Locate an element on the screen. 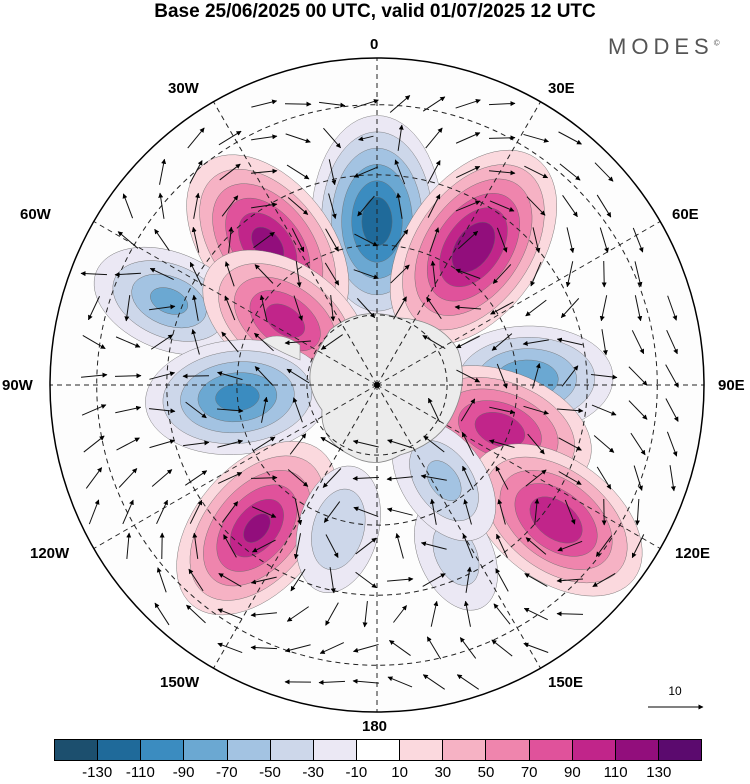 Image resolution: width=750 pixels, height=784 pixels. colorbar is located at coordinates (378, 750).